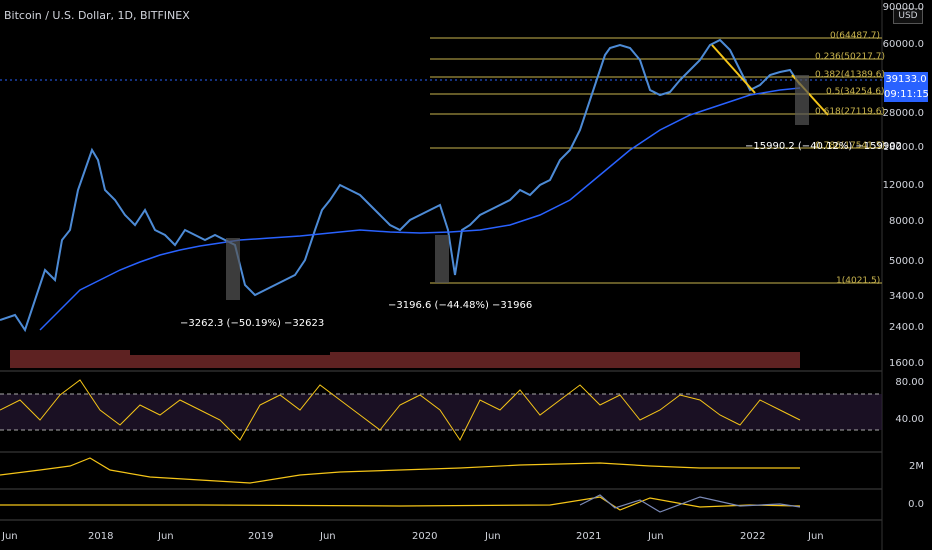 The image size is (932, 550). I want to click on fib-label: 0.5(34254.6), so click(855, 92).